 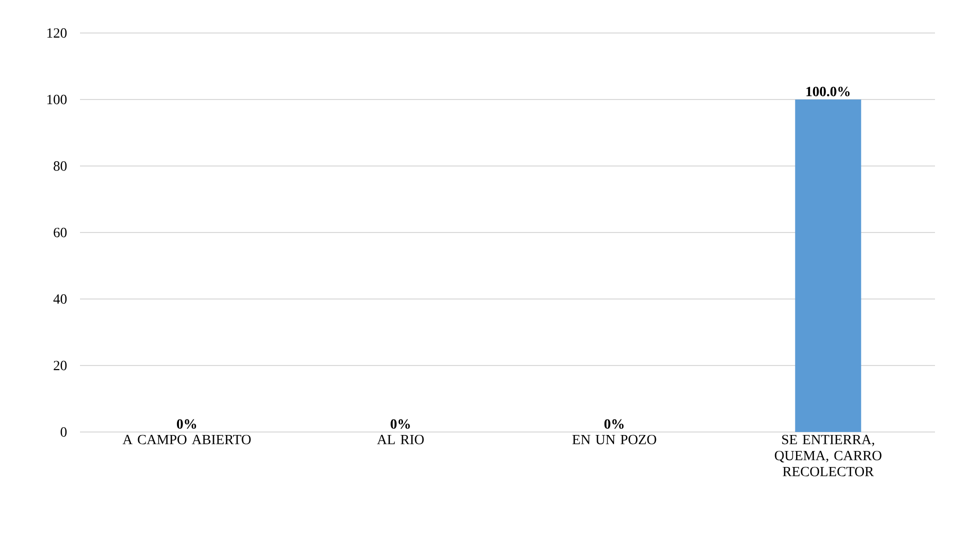 What do you see at coordinates (63, 432) in the screenshot?
I see `y-tick-label: 0` at bounding box center [63, 432].